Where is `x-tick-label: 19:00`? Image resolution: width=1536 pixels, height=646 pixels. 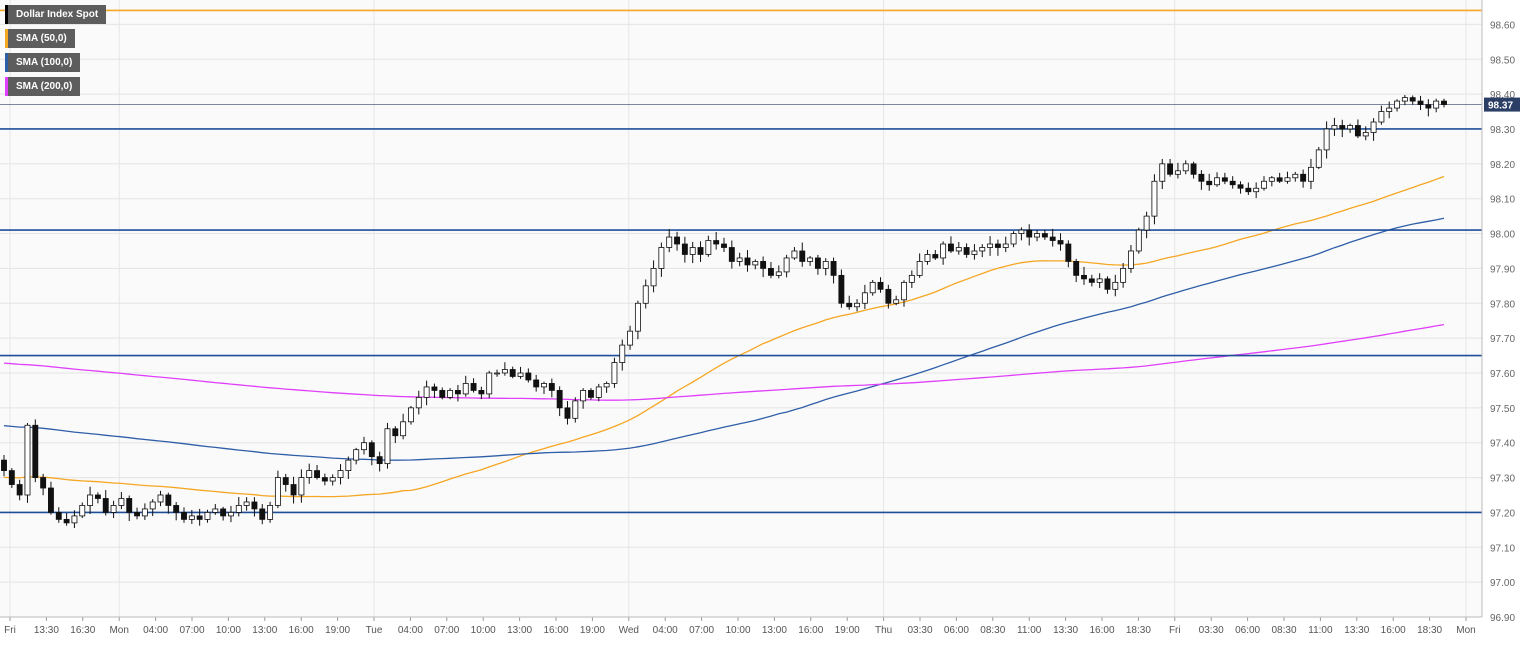
x-tick-label: 19:00 is located at coordinates (592, 630).